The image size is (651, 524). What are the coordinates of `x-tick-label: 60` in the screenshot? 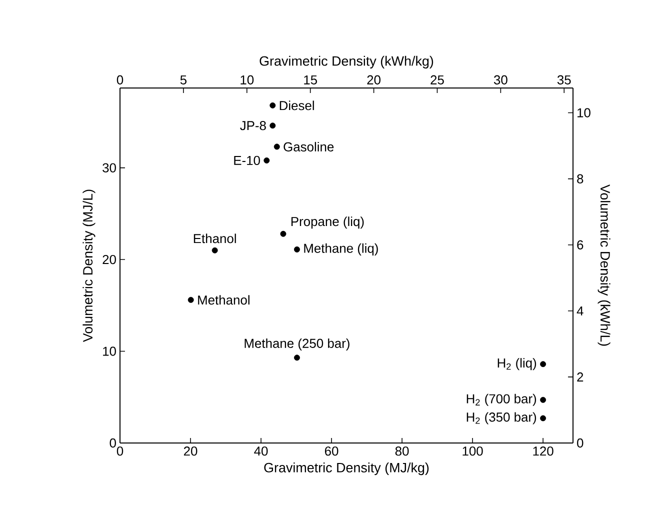 It's located at (331, 451).